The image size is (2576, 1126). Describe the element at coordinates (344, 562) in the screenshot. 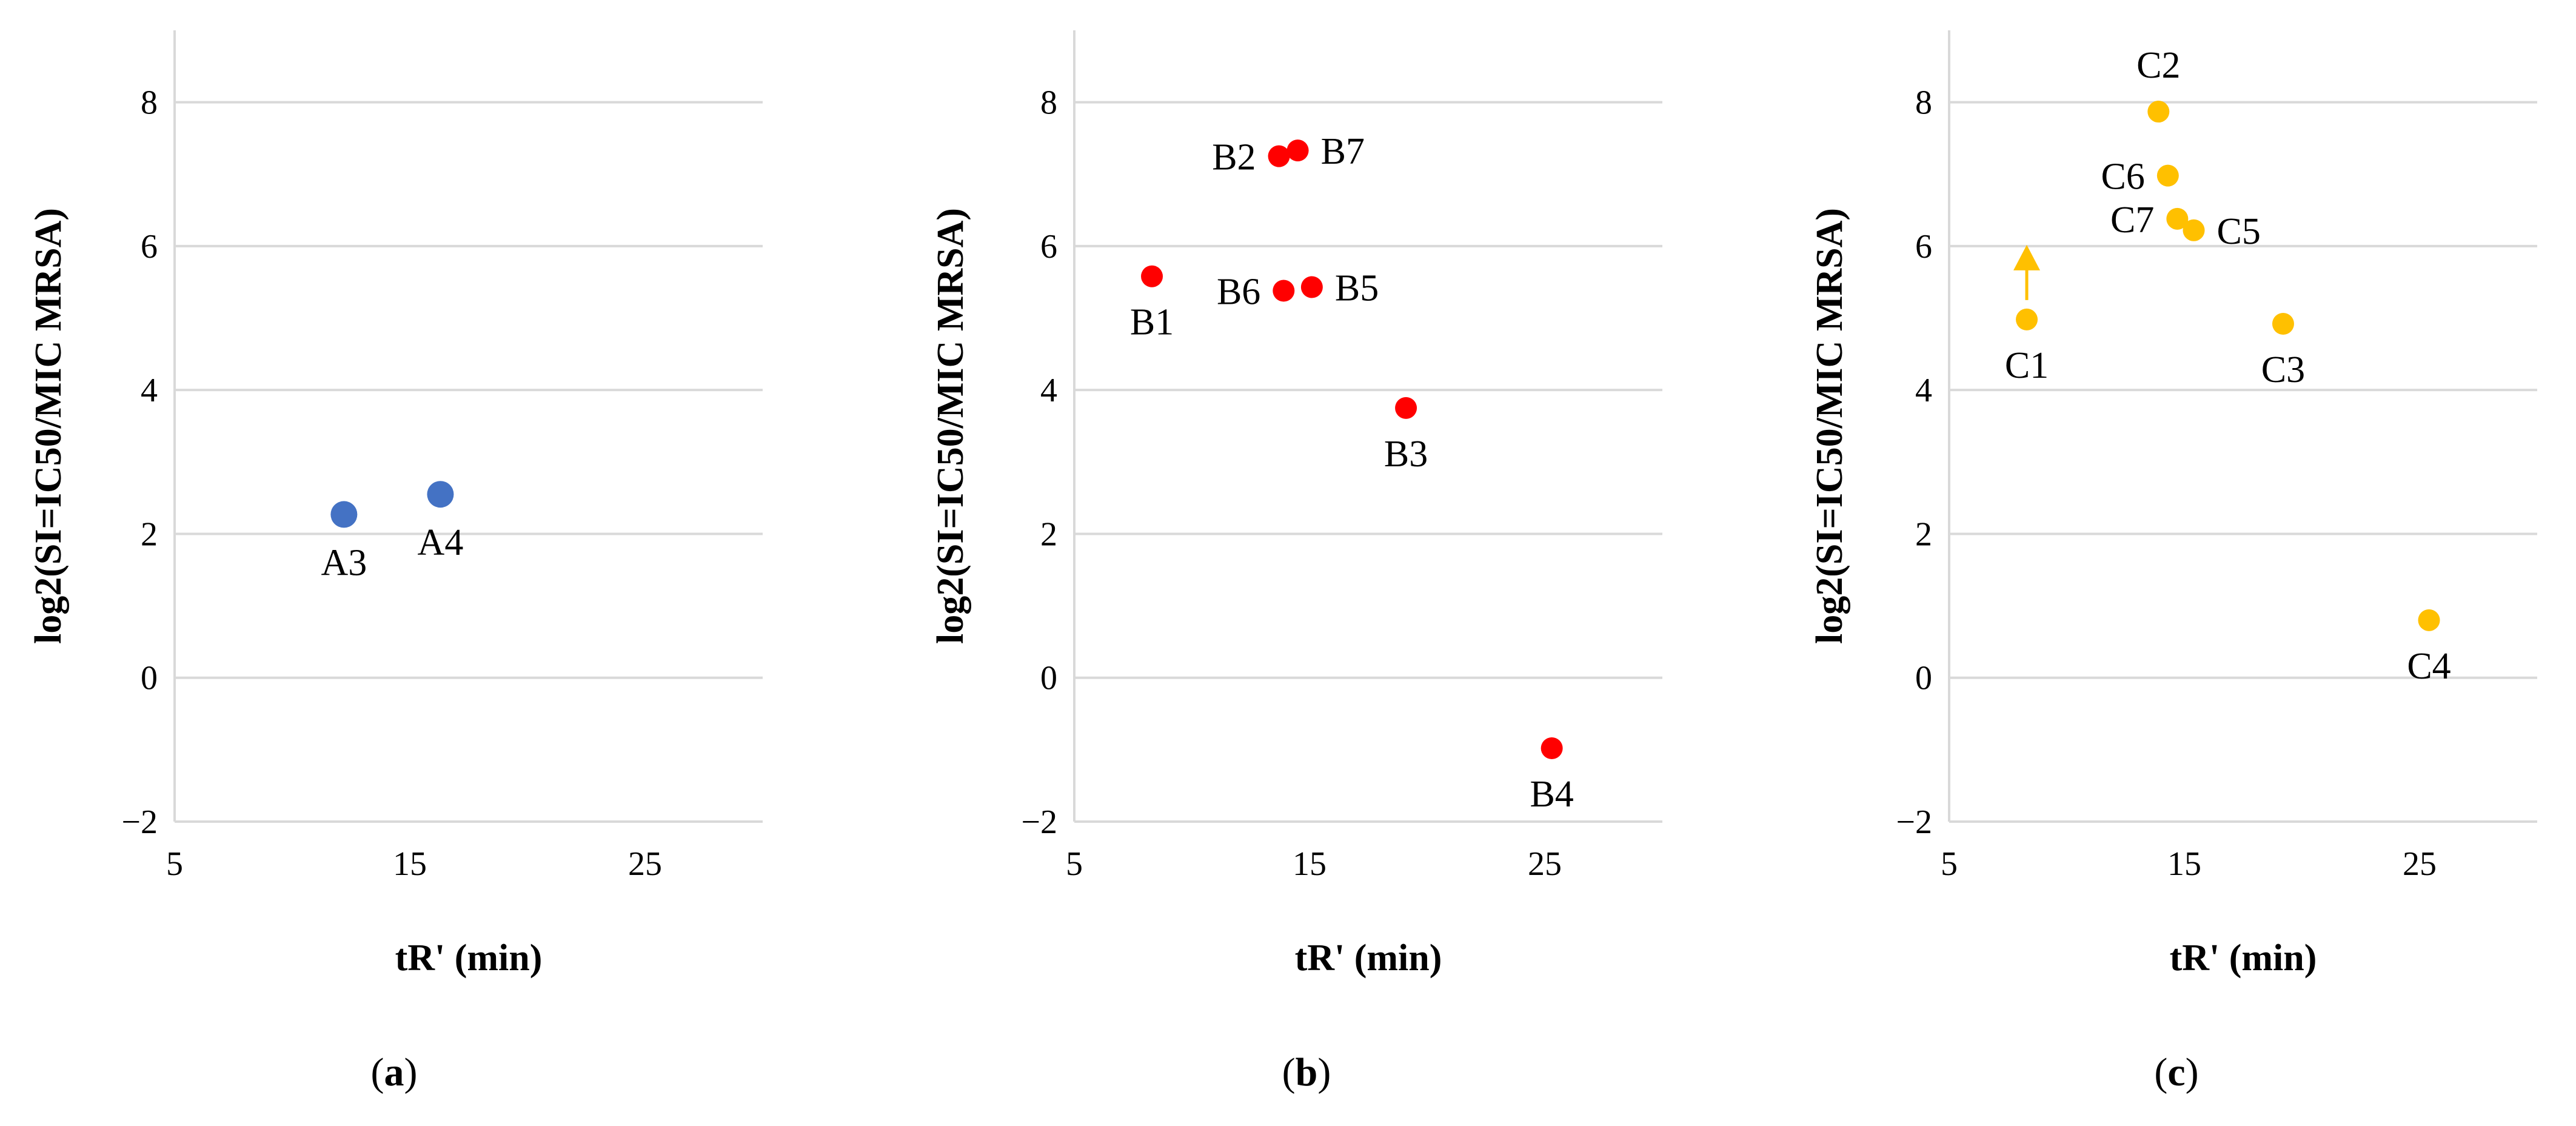

I see `point-label: A3` at that location.